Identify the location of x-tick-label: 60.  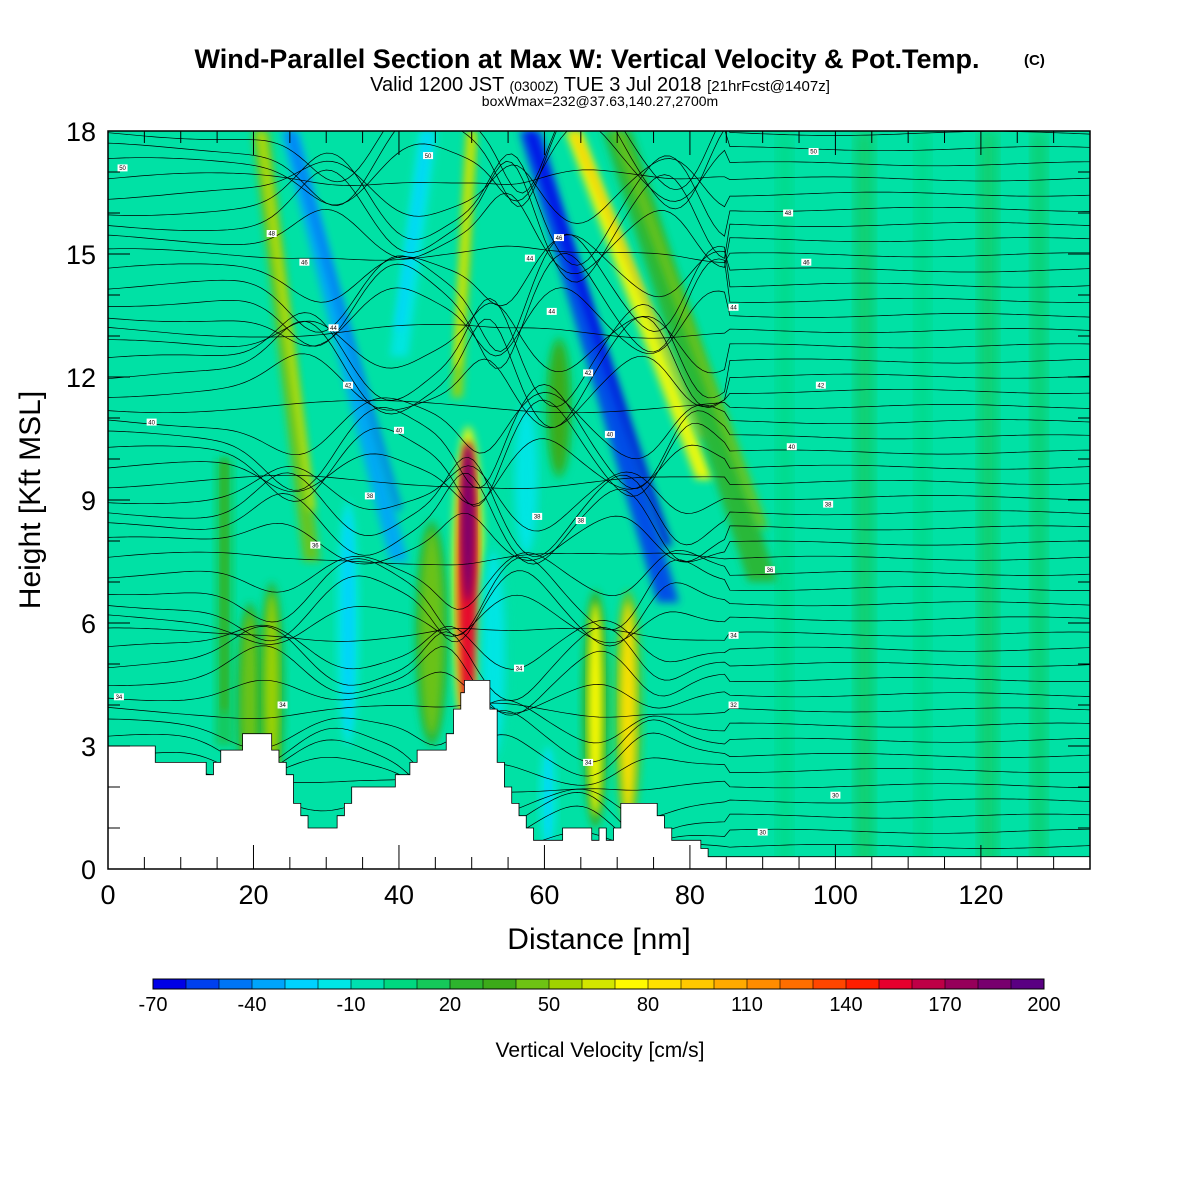
(544, 895).